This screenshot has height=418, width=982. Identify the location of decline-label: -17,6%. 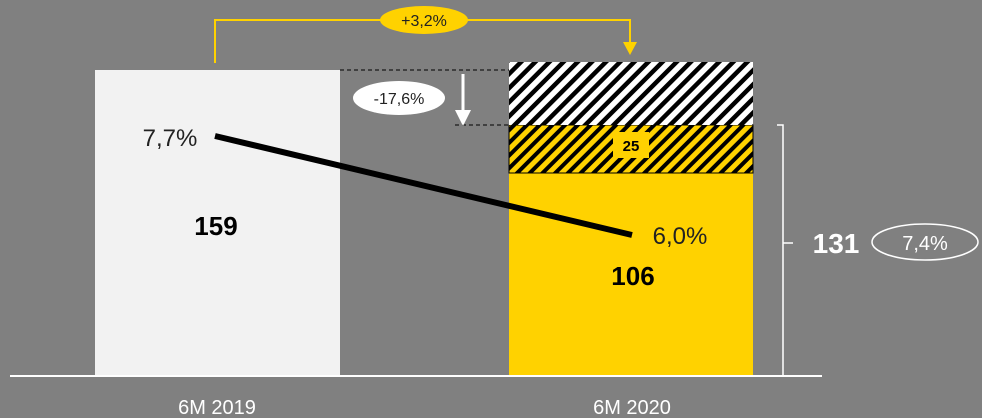
(399, 99).